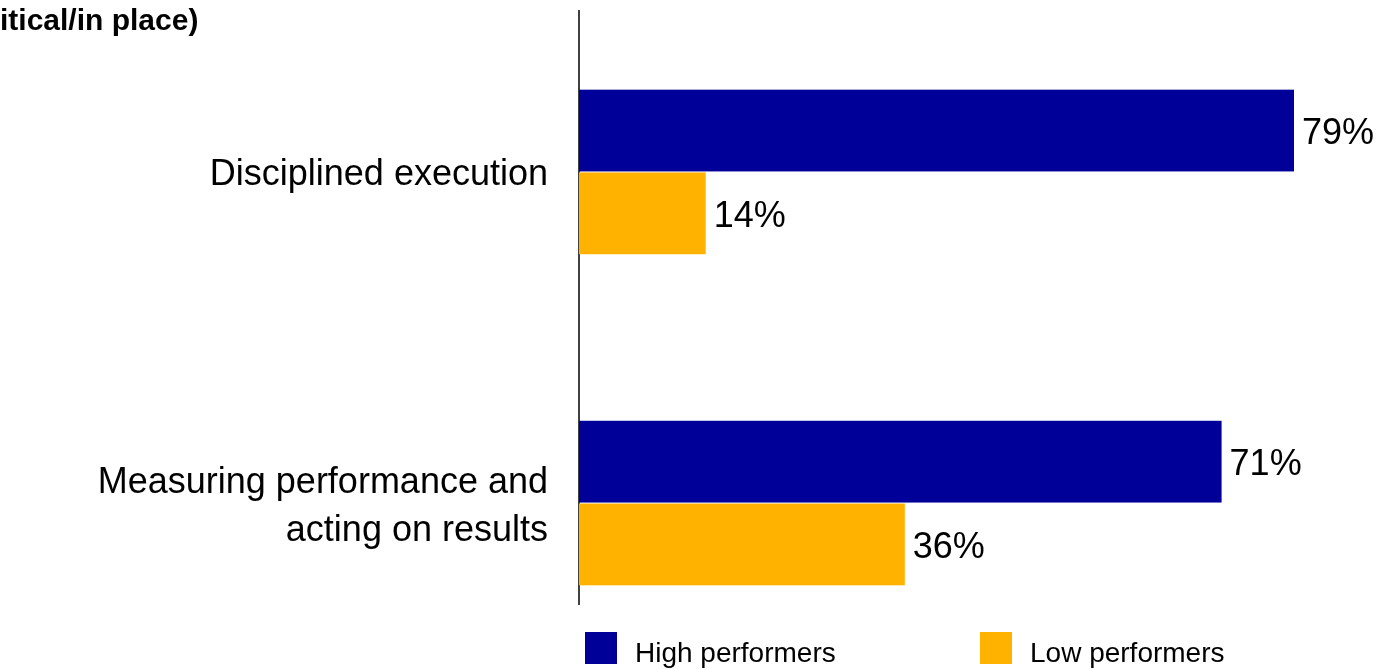  What do you see at coordinates (1338, 132) in the screenshot?
I see `data-label: 79%` at bounding box center [1338, 132].